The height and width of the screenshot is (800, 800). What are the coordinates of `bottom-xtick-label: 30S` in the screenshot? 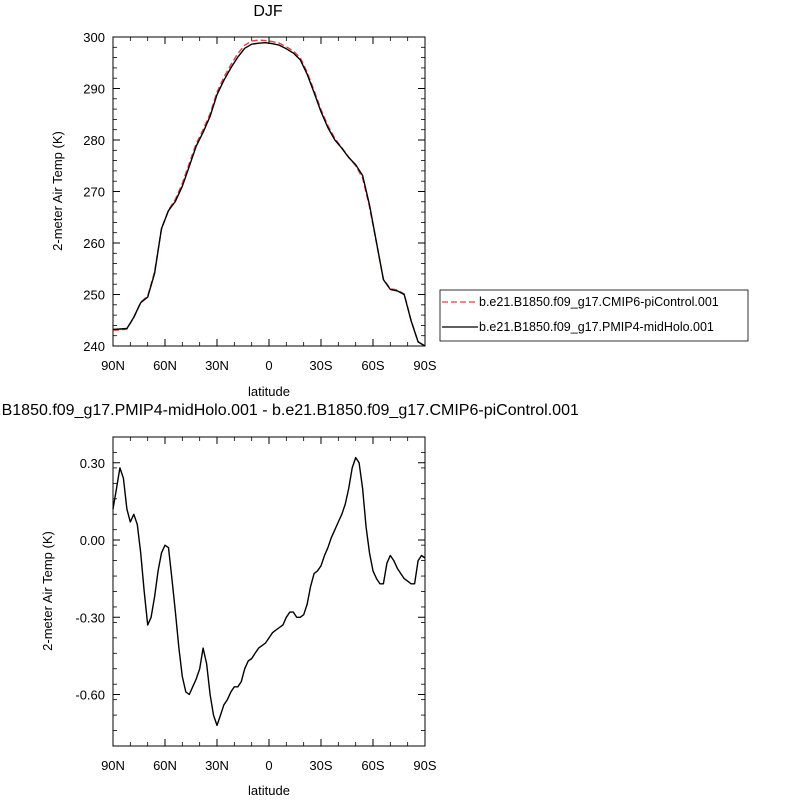 It's located at (320, 765).